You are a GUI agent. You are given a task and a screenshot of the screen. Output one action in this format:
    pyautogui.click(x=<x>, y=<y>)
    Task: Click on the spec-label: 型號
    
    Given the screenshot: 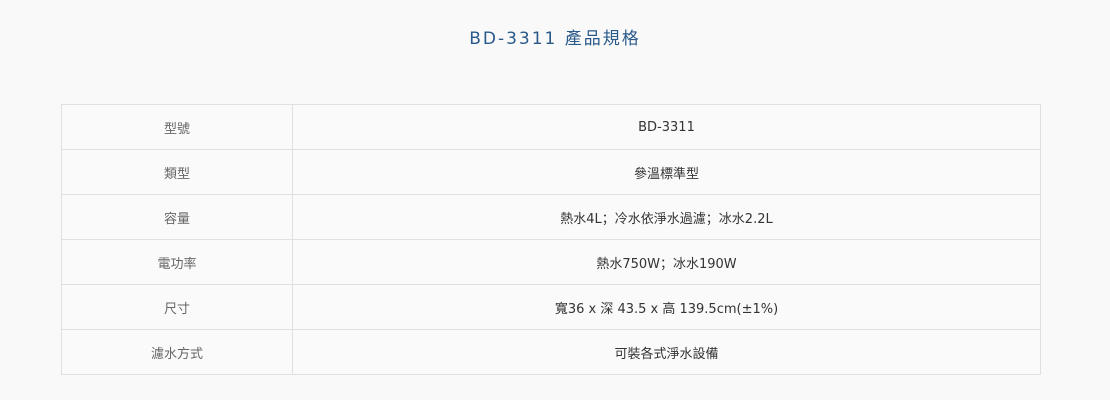 What is the action you would take?
    pyautogui.click(x=177, y=127)
    